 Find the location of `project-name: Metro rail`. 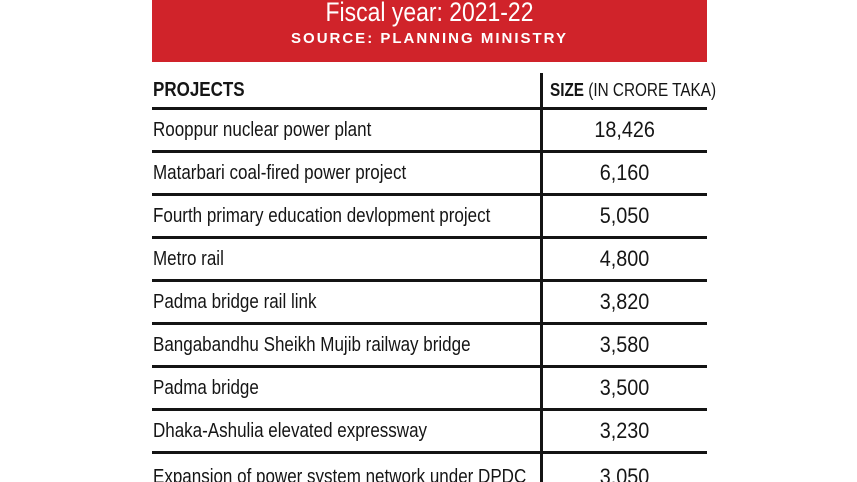

project-name: Metro rail is located at coordinates (188, 258).